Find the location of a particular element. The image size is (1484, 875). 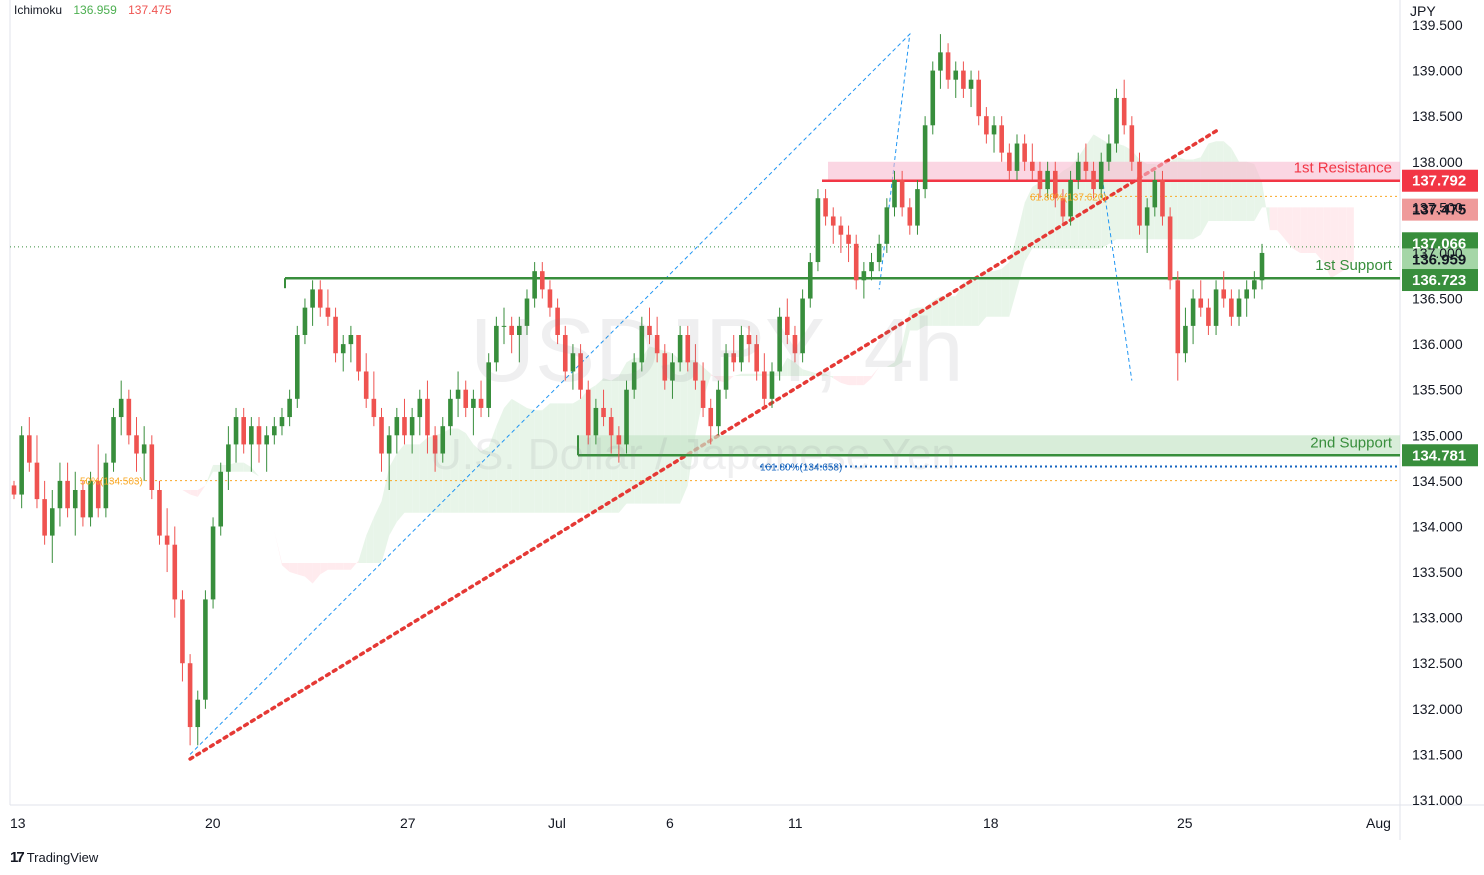

support-2-price-badge-bg is located at coordinates (1440, 455).